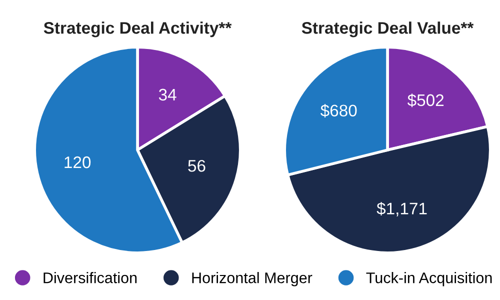  Describe the element at coordinates (401, 209) in the screenshot. I see `data-label: $1,171` at that location.